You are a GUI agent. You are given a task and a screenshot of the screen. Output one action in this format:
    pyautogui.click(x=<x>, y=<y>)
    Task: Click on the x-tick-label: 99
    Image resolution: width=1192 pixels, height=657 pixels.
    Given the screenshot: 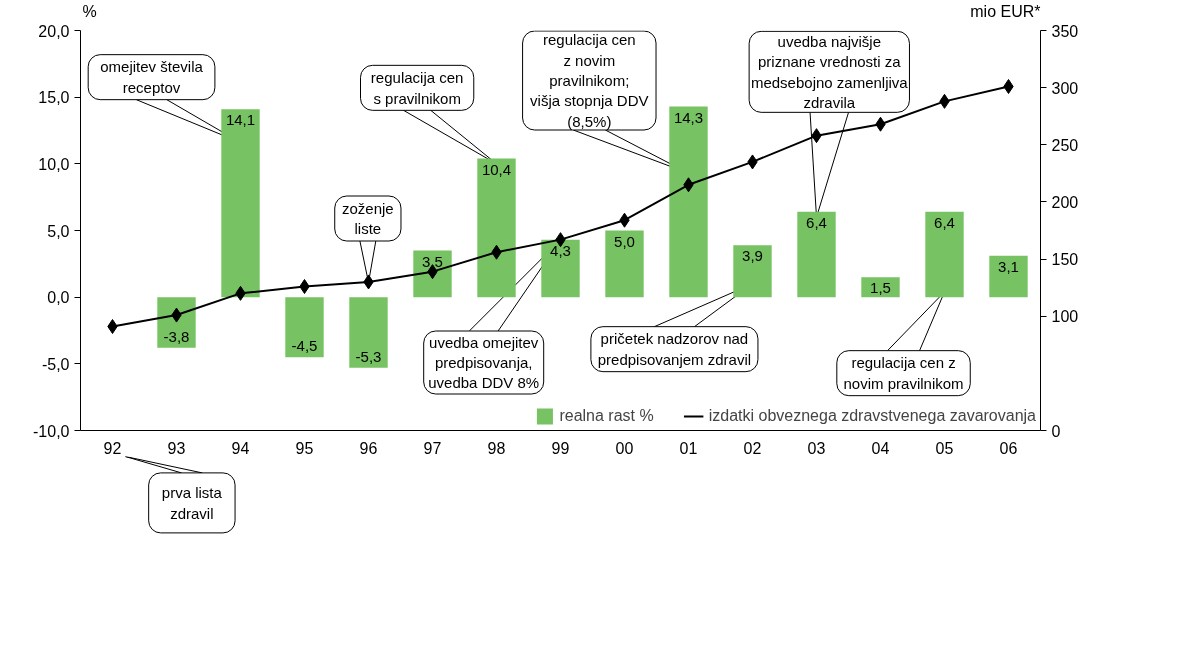 What is the action you would take?
    pyautogui.click(x=560, y=448)
    